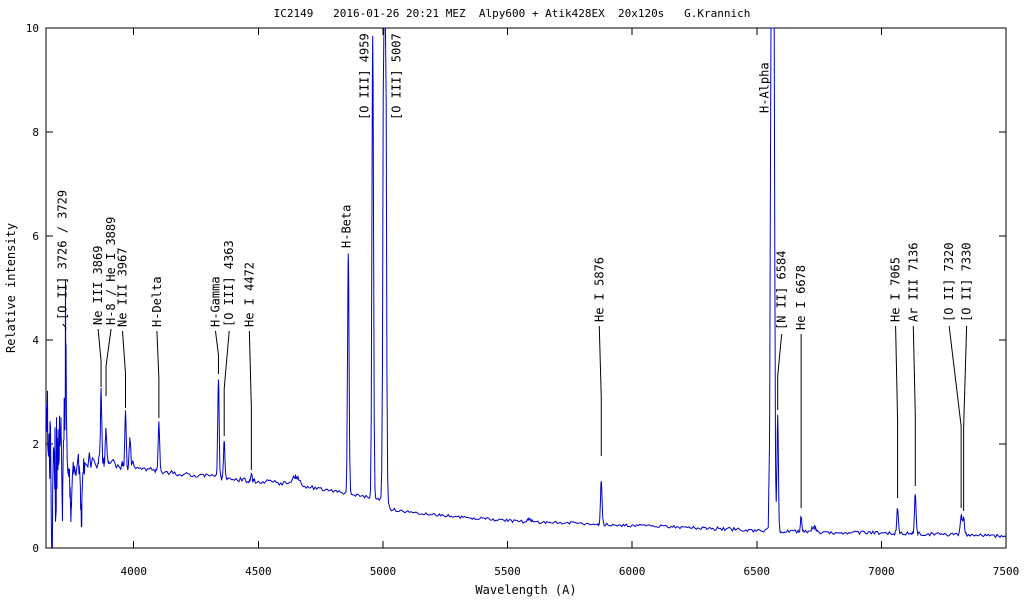  Describe the element at coordinates (157, 301) in the screenshot. I see `spectral-line-label: H-Delta` at that location.